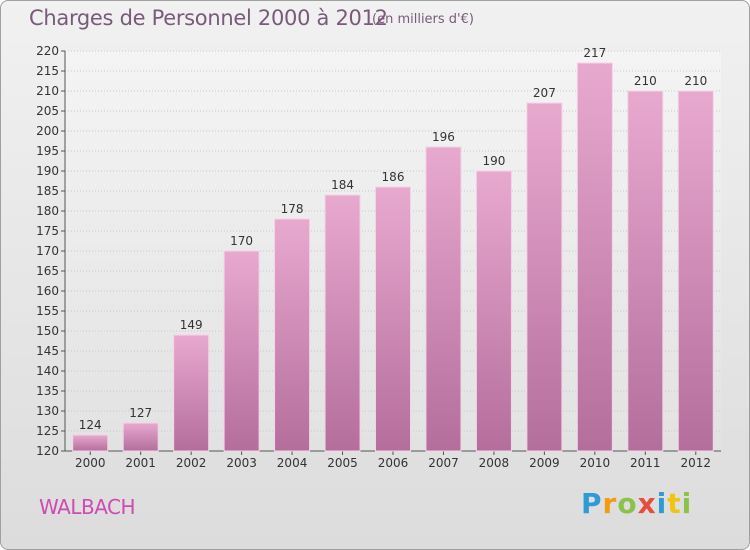 The width and height of the screenshot is (750, 550). I want to click on y-tick-label: 150, so click(47, 331).